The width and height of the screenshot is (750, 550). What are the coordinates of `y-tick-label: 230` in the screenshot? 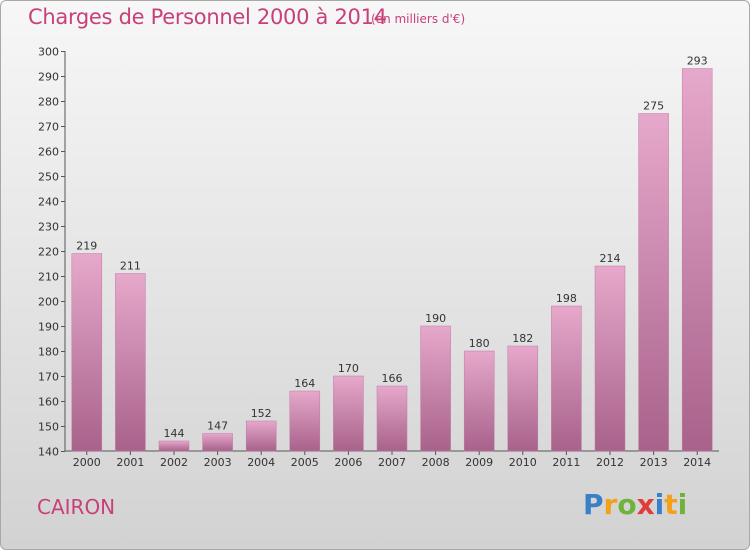 It's located at (48, 227).